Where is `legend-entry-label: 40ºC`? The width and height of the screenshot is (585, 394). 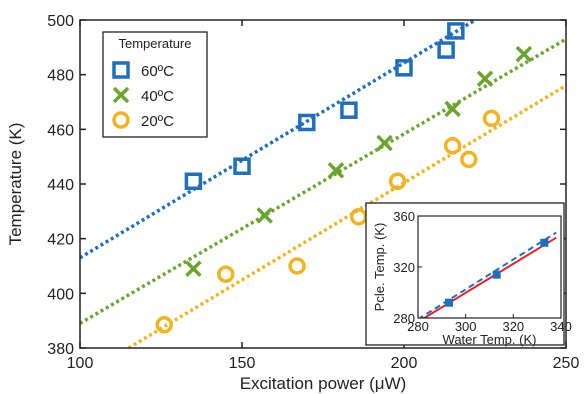
legend-entry-label: 40ºC is located at coordinates (157, 96).